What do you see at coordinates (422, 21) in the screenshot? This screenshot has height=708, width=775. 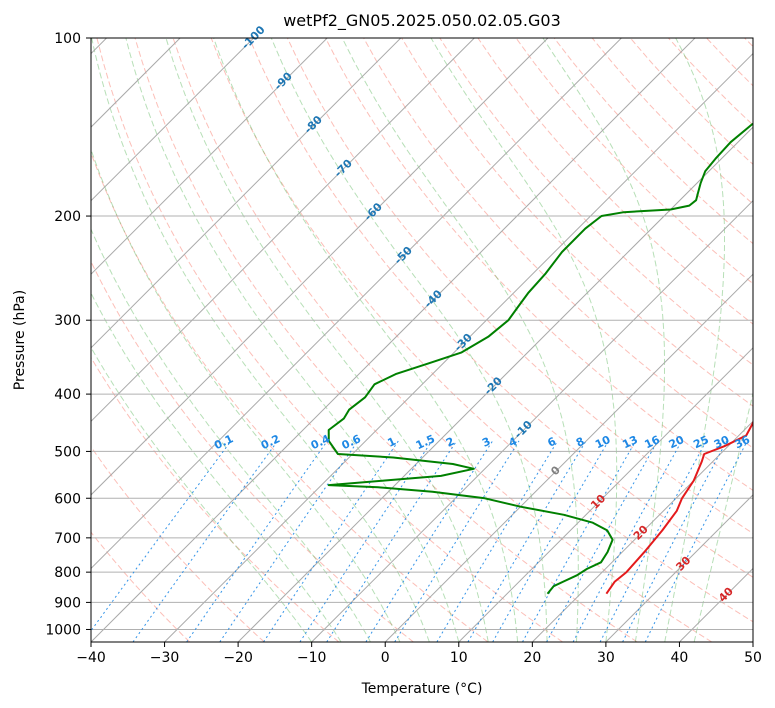 I see `chart-title: wetPf2_GN05.2025.050.02.05.G03` at bounding box center [422, 21].